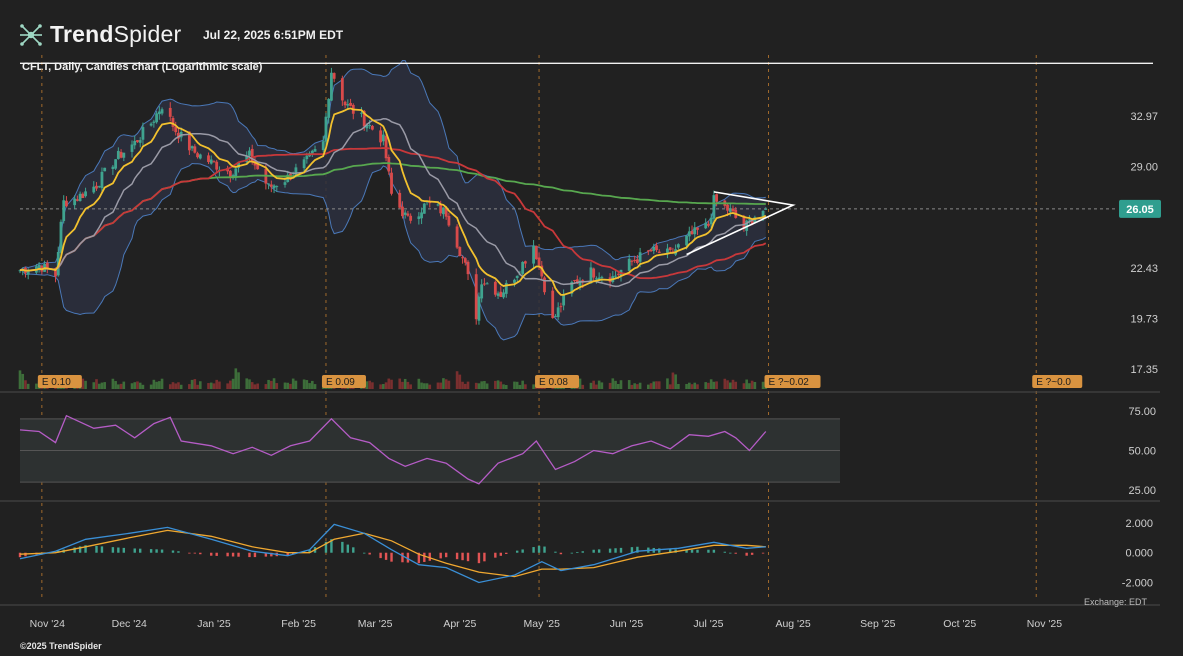  Describe the element at coordinates (792, 624) in the screenshot. I see `x-tick-label: Aug '25` at that location.